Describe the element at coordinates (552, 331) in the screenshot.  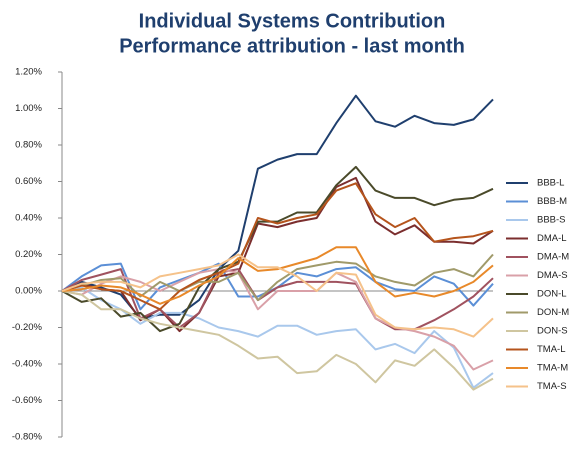
I see `legend-label: DON-S` at that location.